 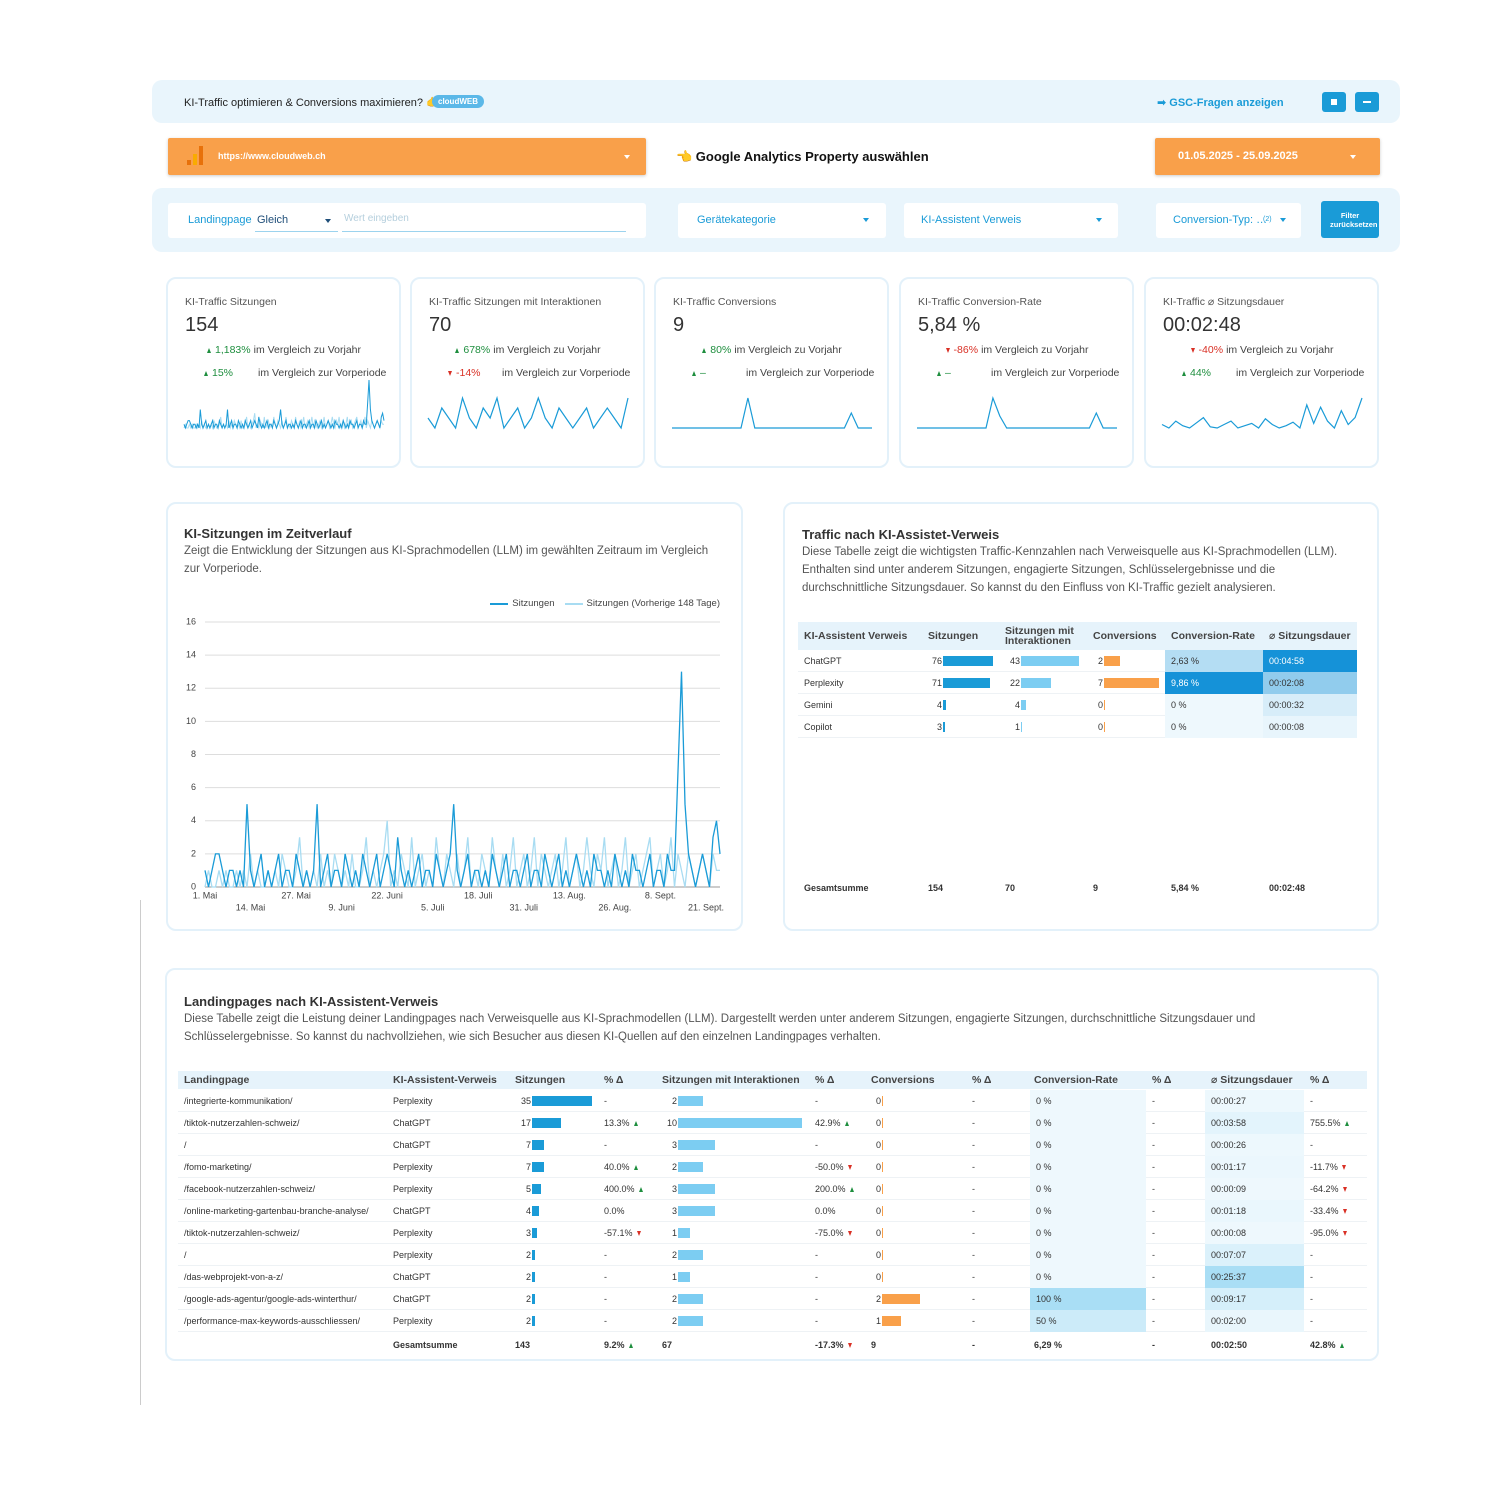 I want to click on conversion-type-filter: Conversion-Typ: … (2), so click(x=1228, y=220).